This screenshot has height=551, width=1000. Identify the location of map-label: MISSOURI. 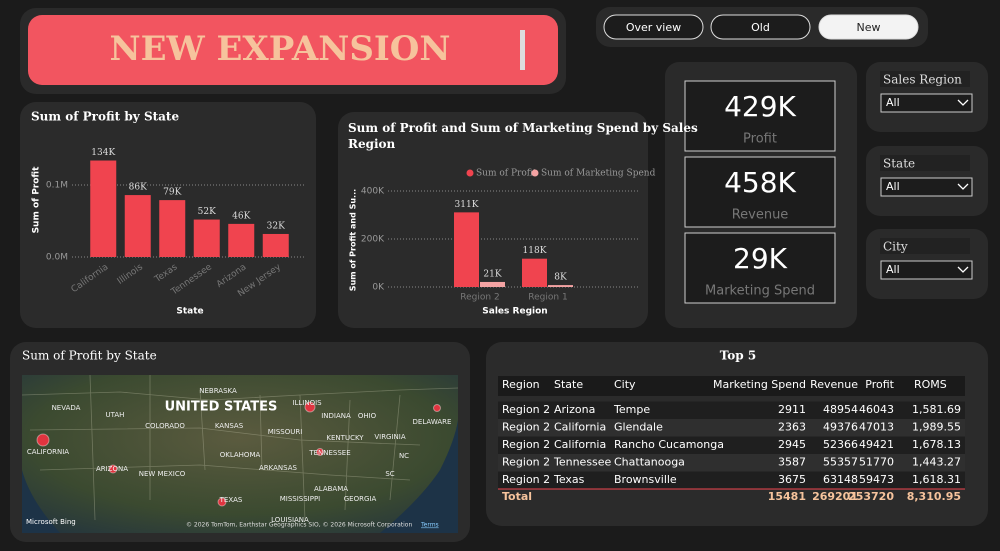
(285, 432).